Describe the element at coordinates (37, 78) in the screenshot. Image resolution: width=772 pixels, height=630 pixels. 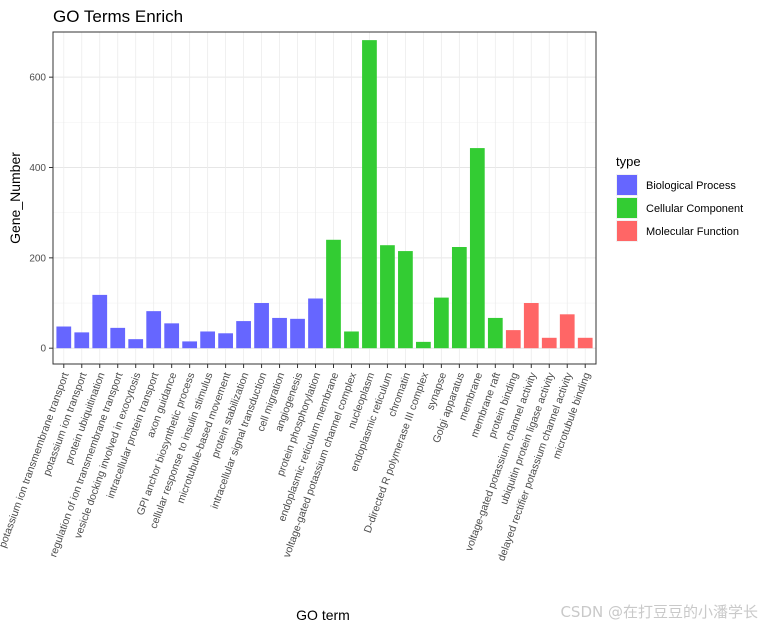
I see `y-tick-label: 600` at that location.